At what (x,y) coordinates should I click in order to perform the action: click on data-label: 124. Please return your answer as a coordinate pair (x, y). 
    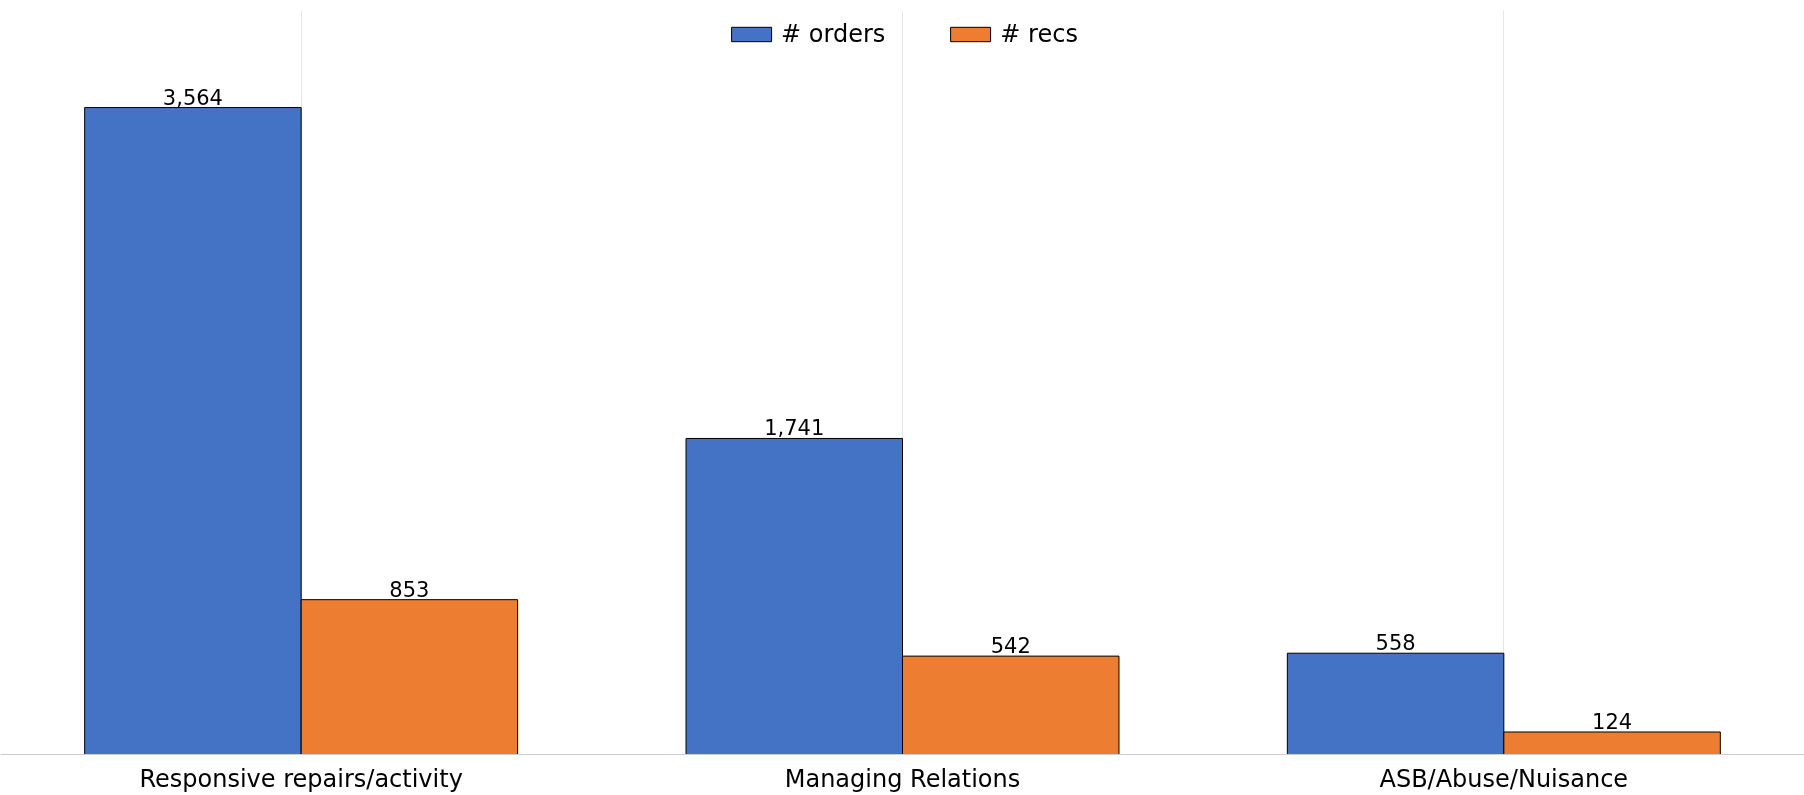
    Looking at the image, I should click on (1612, 721).